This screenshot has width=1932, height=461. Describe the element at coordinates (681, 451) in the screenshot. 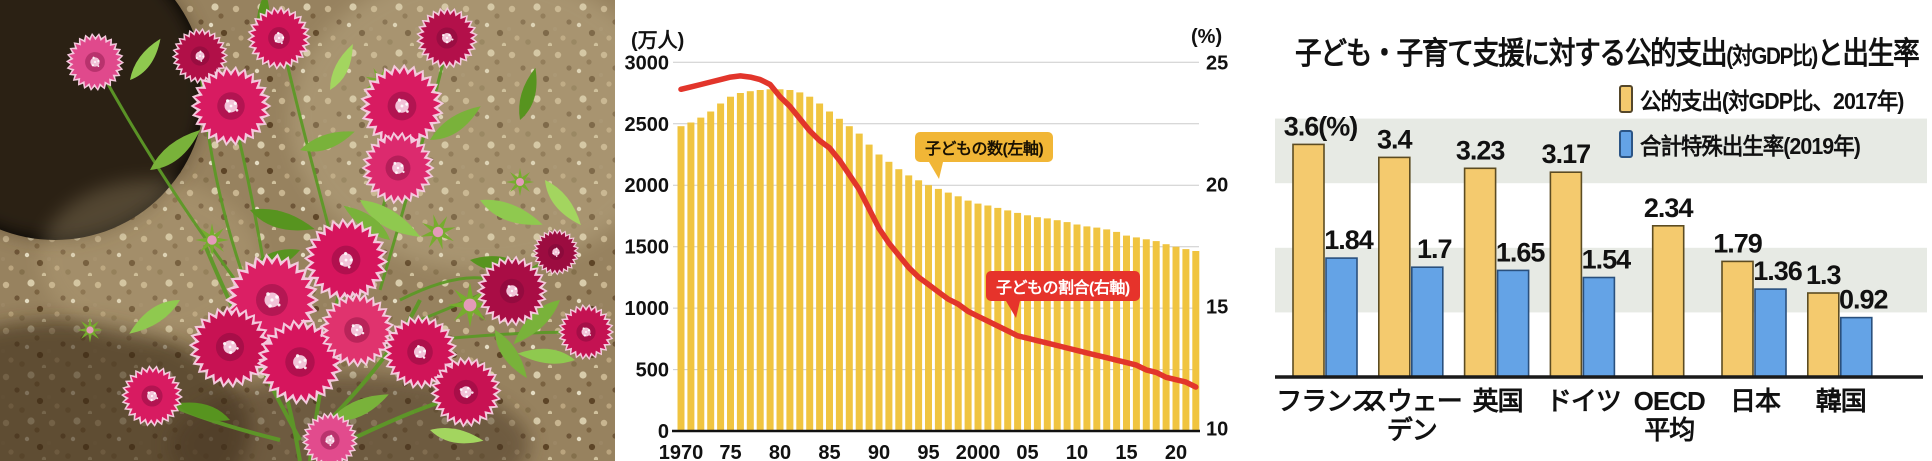

I see `svg-text: 1970` at that location.